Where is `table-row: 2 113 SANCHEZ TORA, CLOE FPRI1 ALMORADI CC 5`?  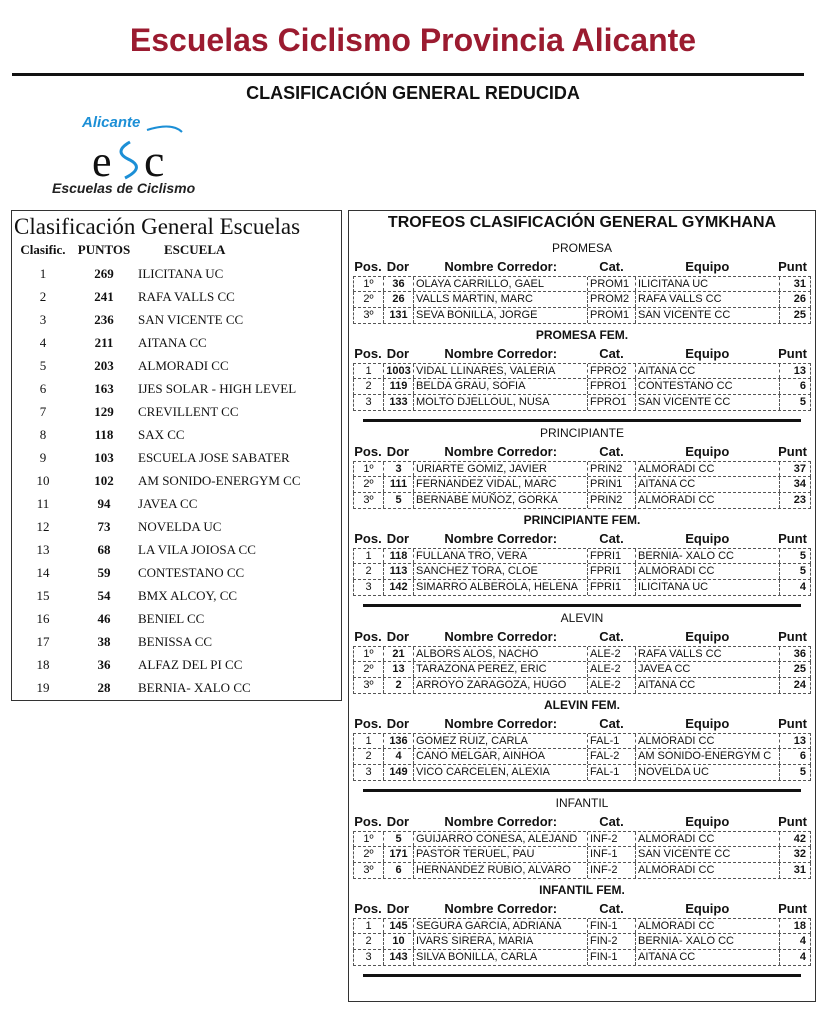 table-row: 2 113 SANCHEZ TORA, CLOE FPRI1 ALMORADI CC 5 is located at coordinates (582, 572).